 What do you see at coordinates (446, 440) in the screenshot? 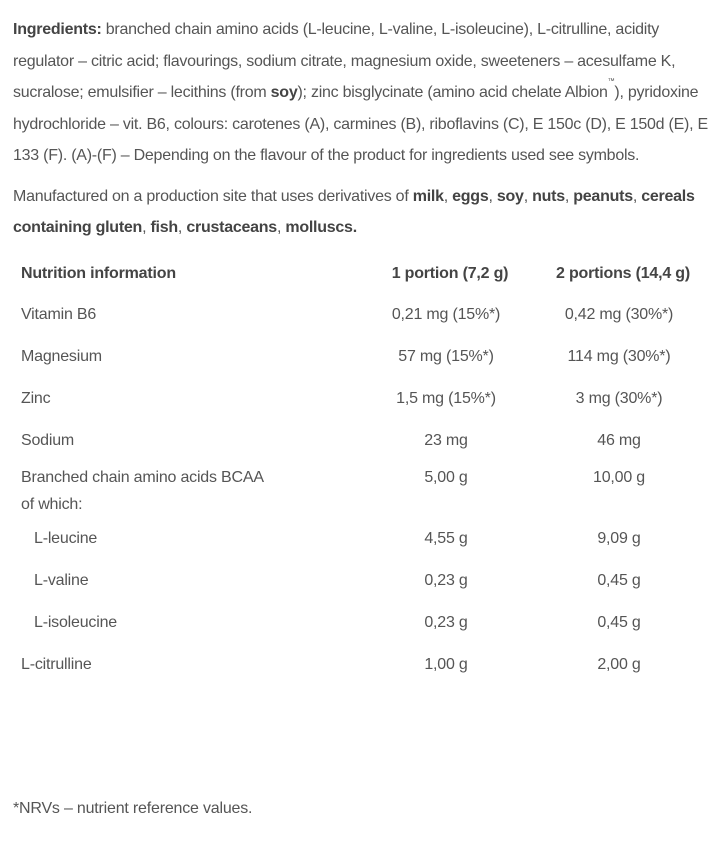
I see `value-1-portion: 23 mg` at bounding box center [446, 440].